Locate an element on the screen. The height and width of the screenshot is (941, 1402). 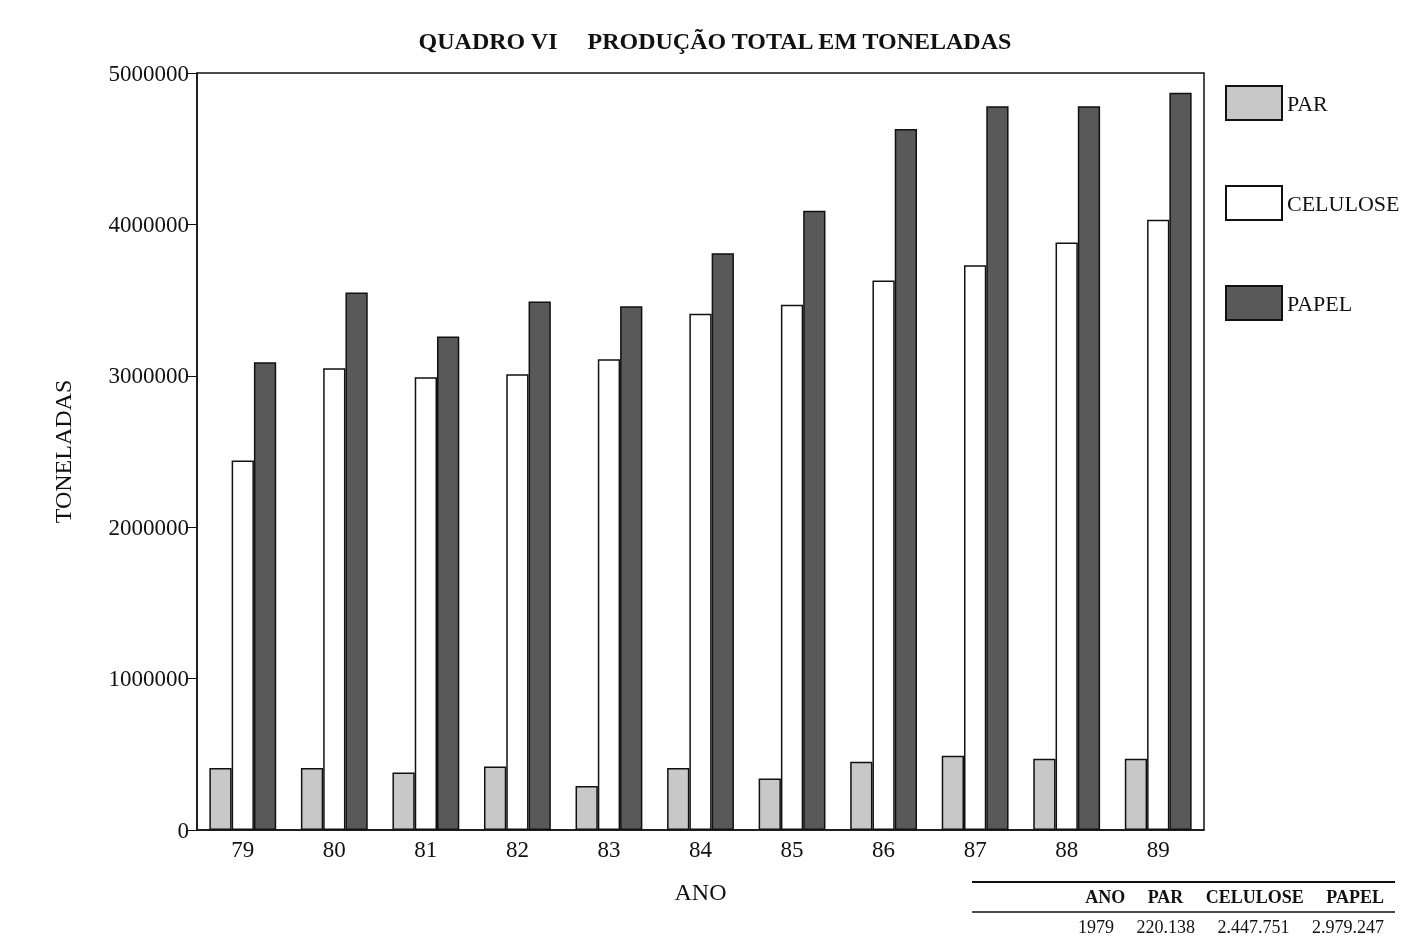
x-tick-label: 84 is located at coordinates (701, 849).